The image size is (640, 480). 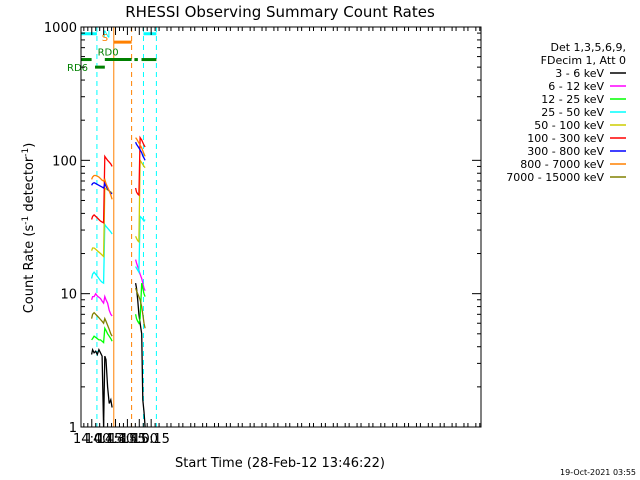 I want to click on flag-label-rd0: RD0, so click(x=108, y=53).